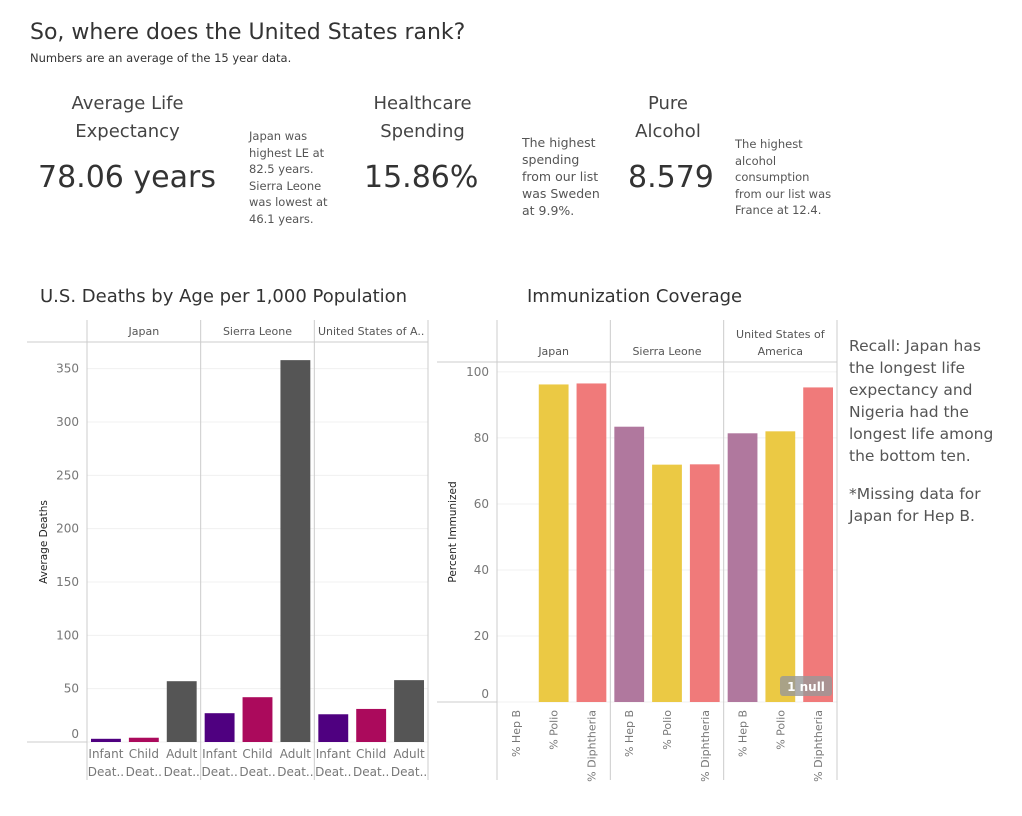  What do you see at coordinates (422, 103) in the screenshot?
I see `kpi-label-line: Healthcare` at bounding box center [422, 103].